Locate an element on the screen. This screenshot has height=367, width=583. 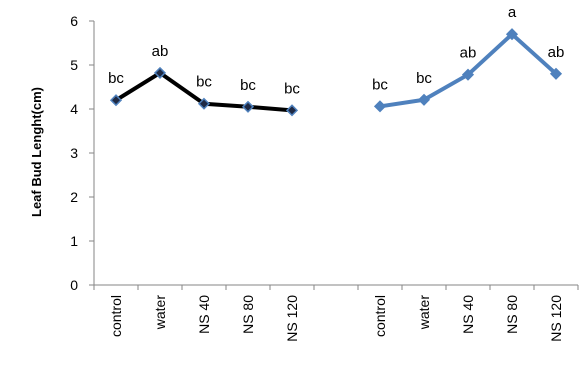
y-tick-label: 3 is located at coordinates (74, 153).